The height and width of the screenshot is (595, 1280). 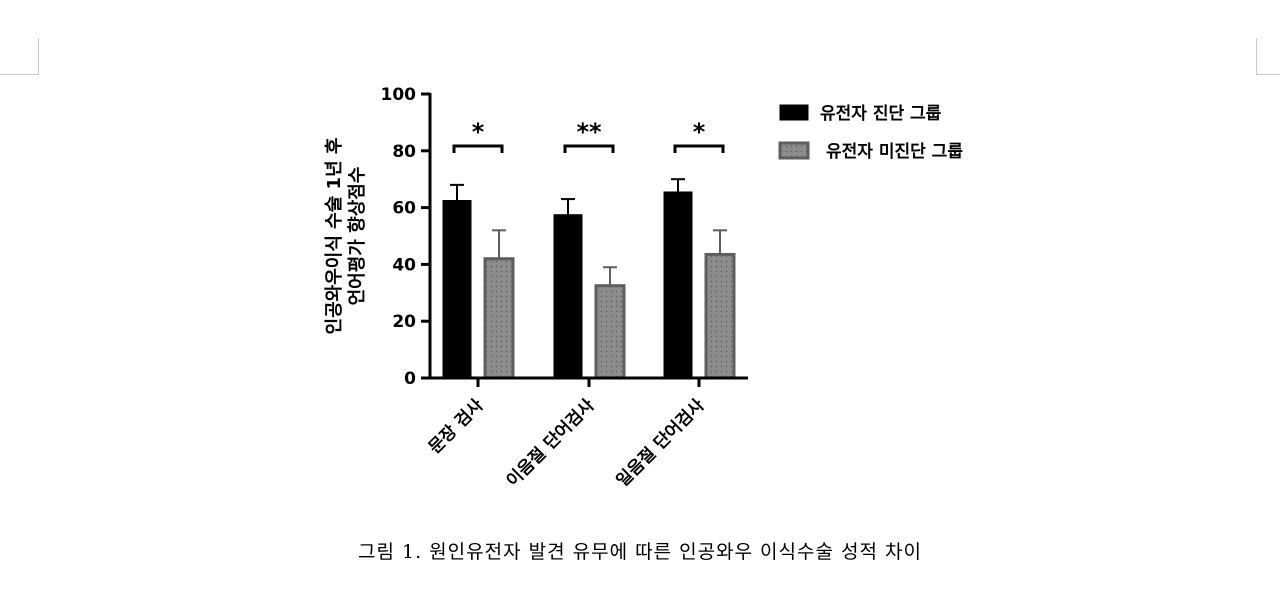 I want to click on y-axis-label-line: 언어평가 향상점수, so click(x=357, y=236).